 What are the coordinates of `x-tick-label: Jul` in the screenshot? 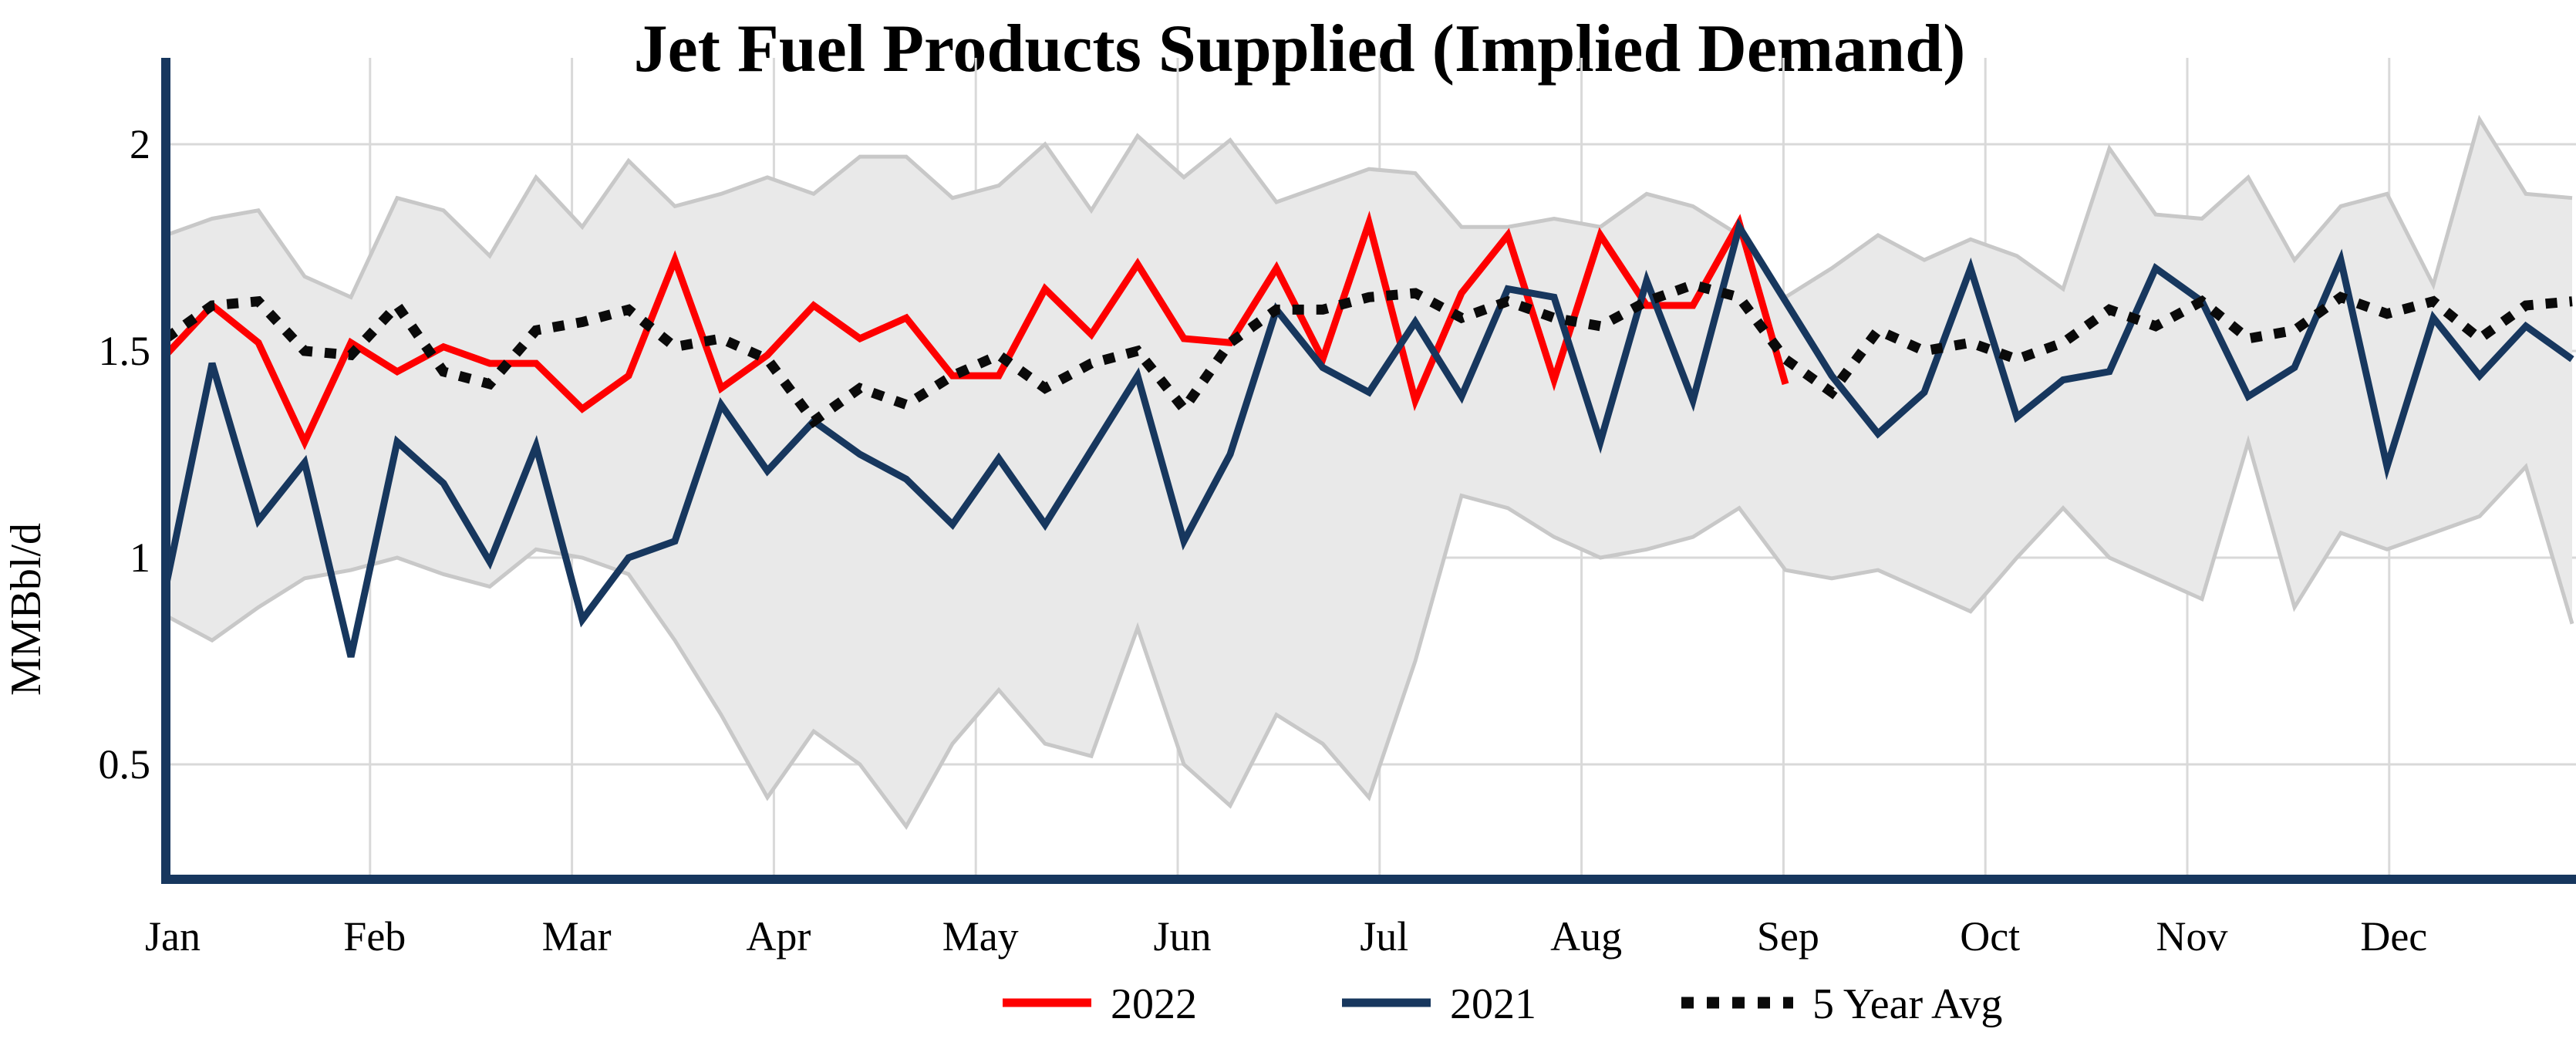 It's located at (1384, 936).